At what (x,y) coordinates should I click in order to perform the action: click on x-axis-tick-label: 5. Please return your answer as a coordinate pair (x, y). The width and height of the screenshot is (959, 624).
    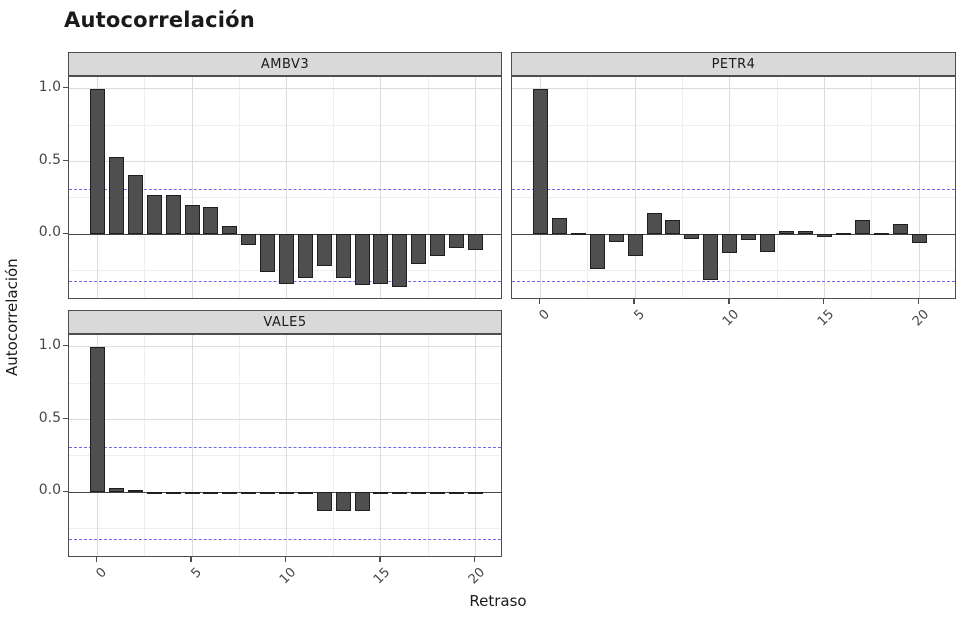
    Looking at the image, I should click on (639, 315).